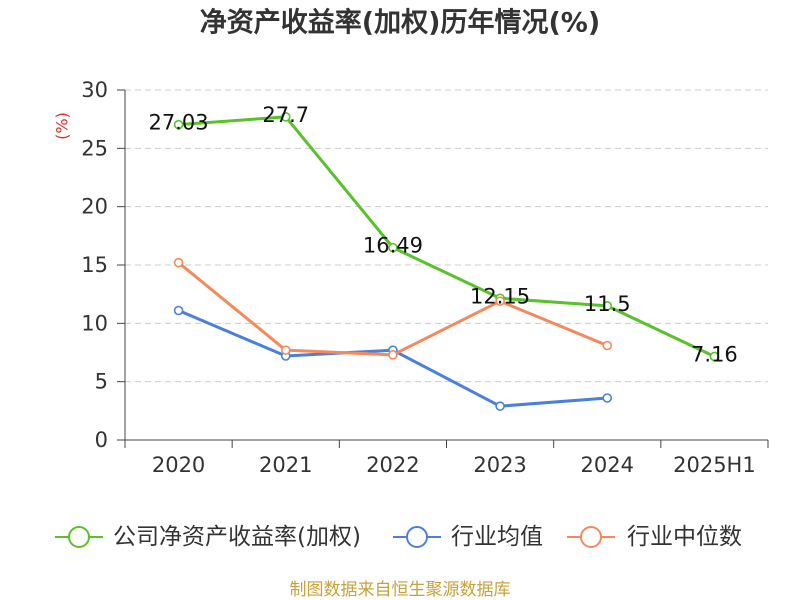 The height and width of the screenshot is (600, 800). I want to click on data-point-company-roe-2021, so click(285, 117).